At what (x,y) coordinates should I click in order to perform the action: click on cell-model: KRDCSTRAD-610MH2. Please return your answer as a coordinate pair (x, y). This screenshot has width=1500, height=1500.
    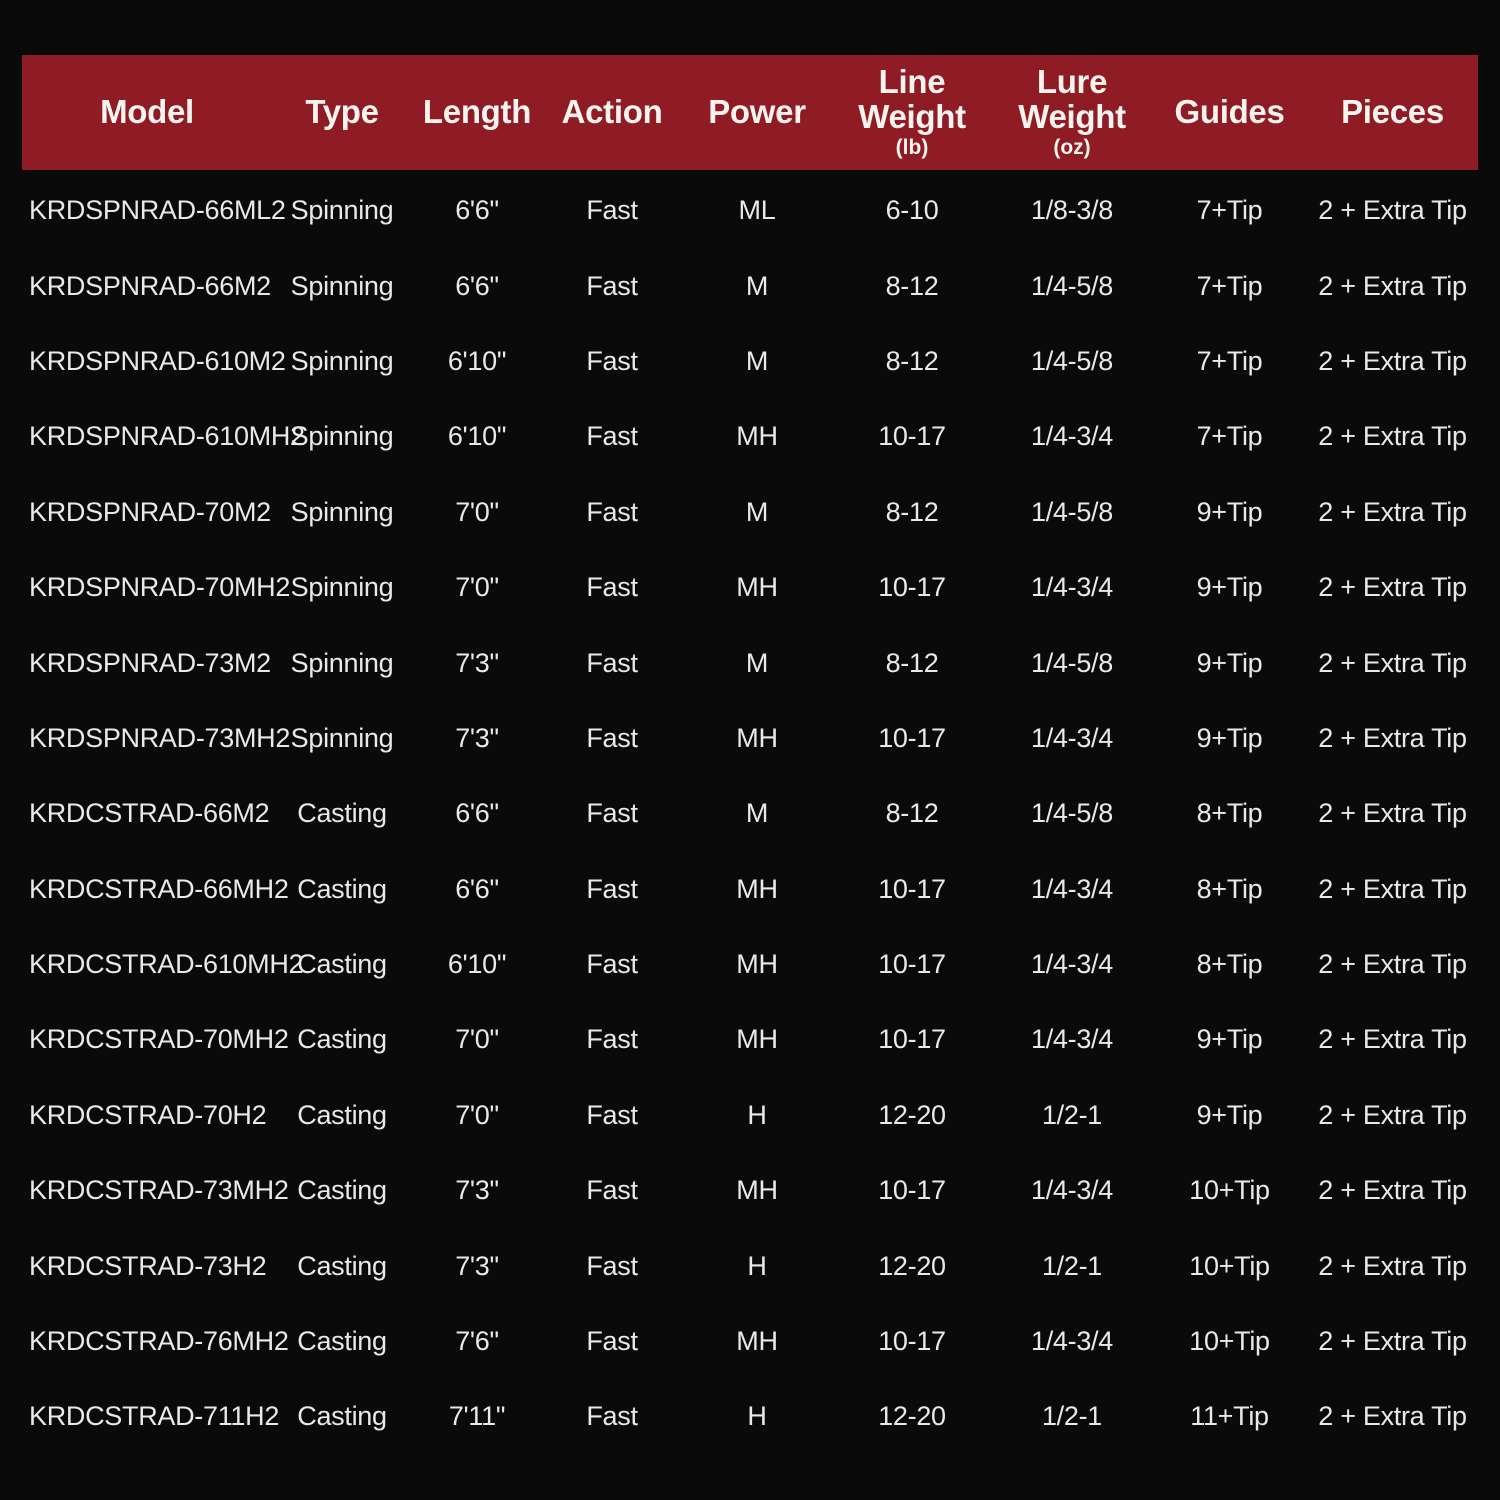
    Looking at the image, I should click on (166, 964).